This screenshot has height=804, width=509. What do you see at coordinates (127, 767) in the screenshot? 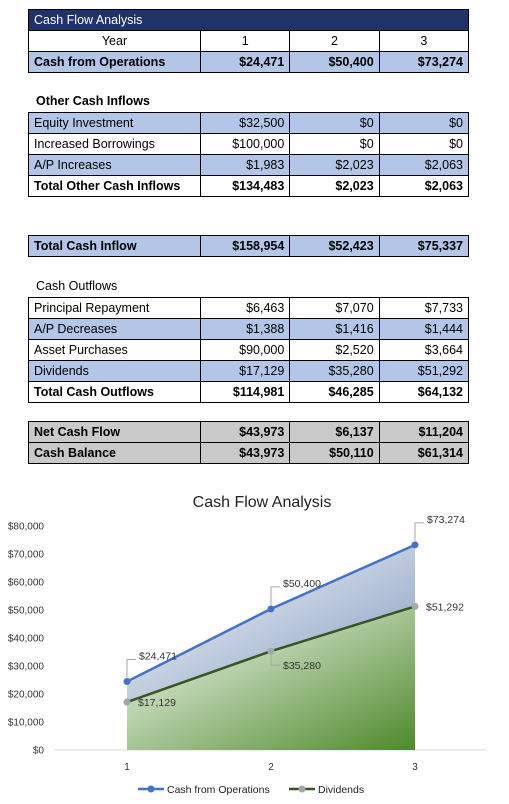
I see `x-tick-label: 1` at bounding box center [127, 767].